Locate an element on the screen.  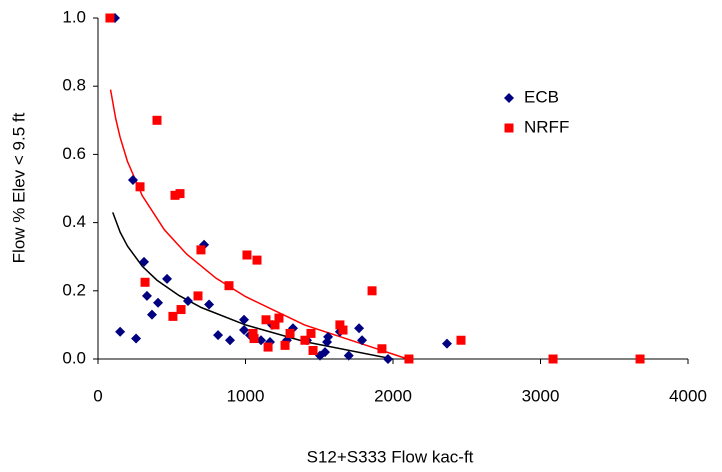
x-axis-label: S12+S333 Flow kac-ft is located at coordinates (390, 456).